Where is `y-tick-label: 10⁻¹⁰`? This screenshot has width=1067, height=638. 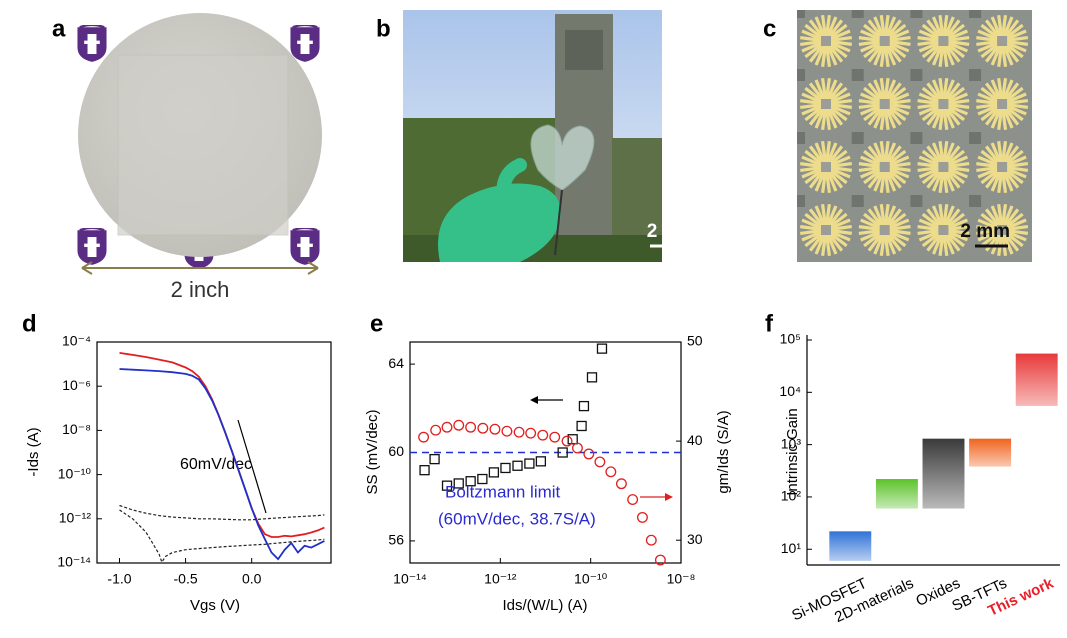 y-tick-label: 10⁻¹⁰ is located at coordinates (75, 473).